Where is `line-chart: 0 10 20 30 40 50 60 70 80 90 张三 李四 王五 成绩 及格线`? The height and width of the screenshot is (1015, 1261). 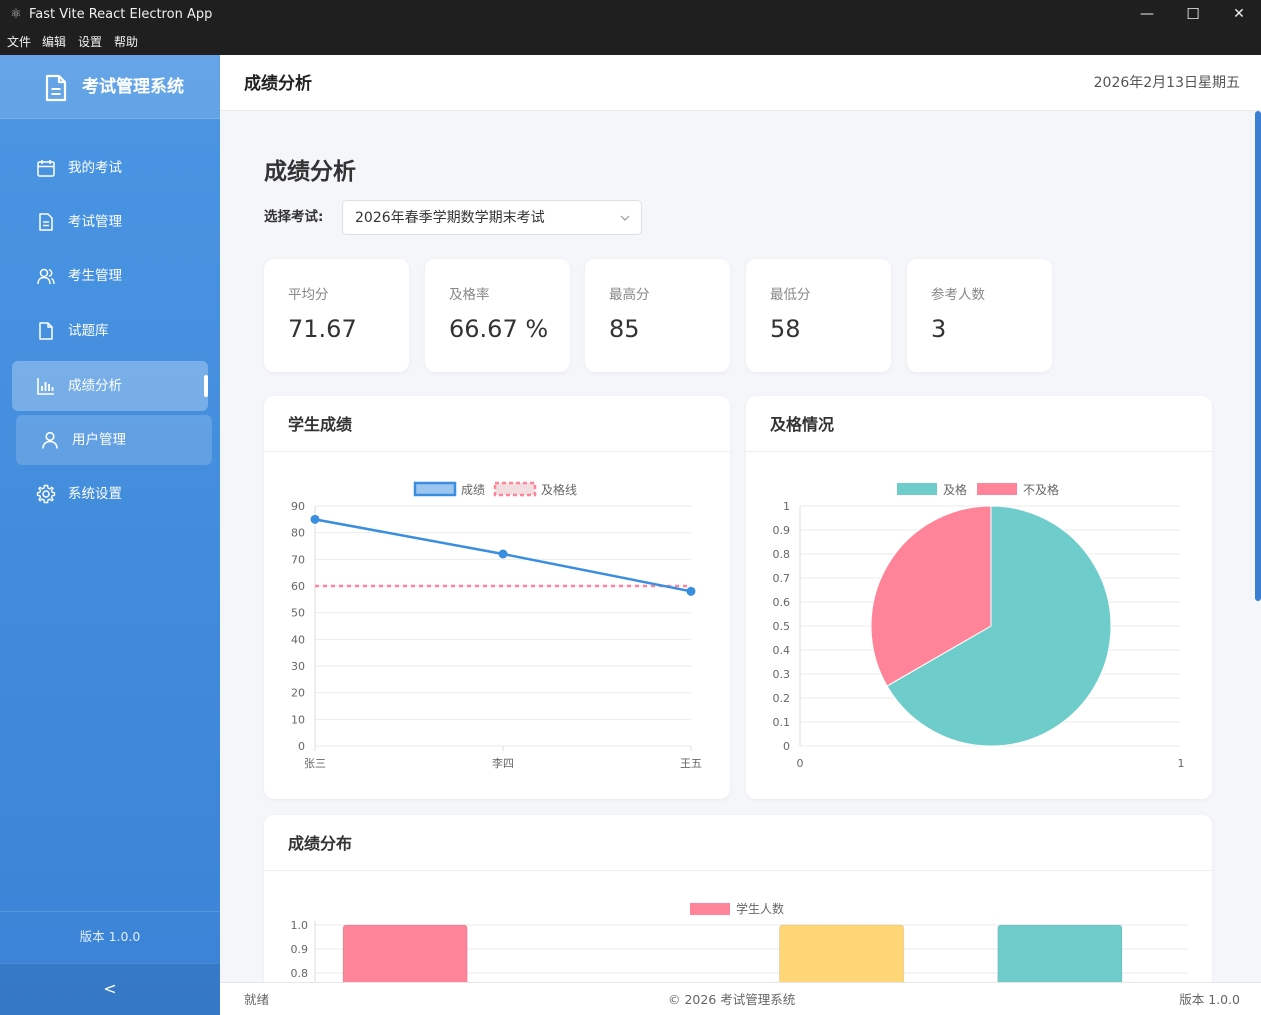 line-chart: 0 10 20 30 40 50 60 70 80 90 张三 李四 王五 成绩 及格线 is located at coordinates (496, 625).